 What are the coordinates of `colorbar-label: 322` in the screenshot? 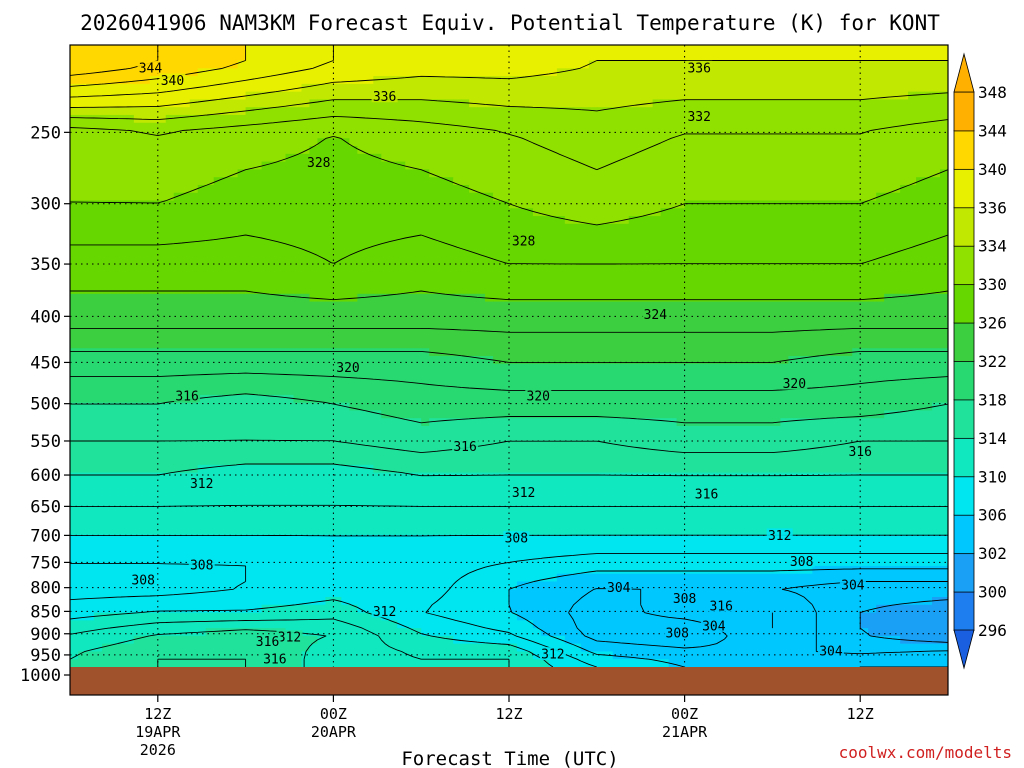 It's located at (992, 361).